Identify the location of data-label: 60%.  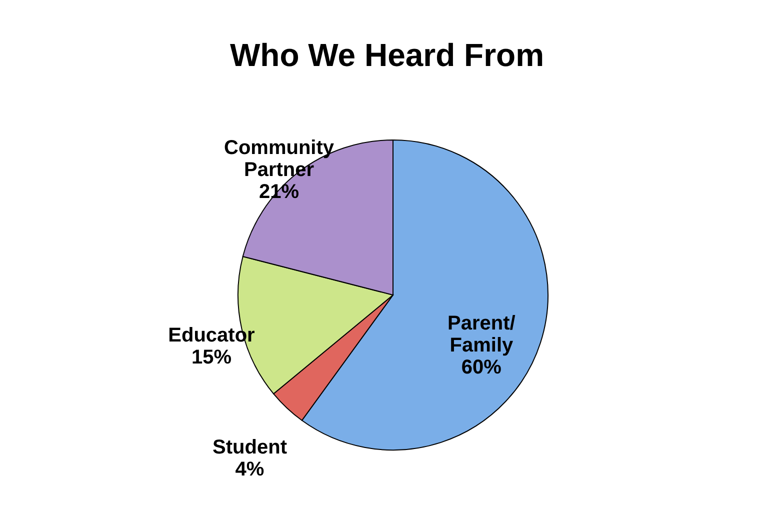
(481, 367).